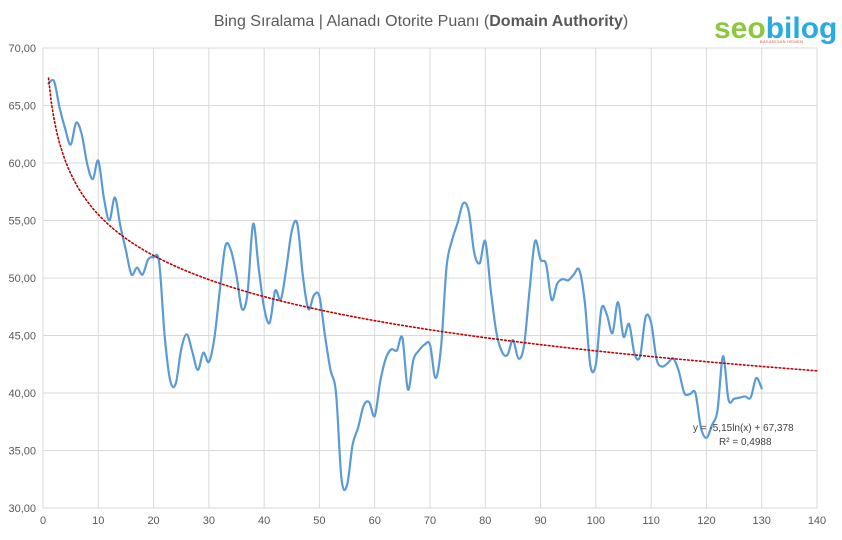 This screenshot has width=842, height=540. Describe the element at coordinates (264, 521) in the screenshot. I see `x-tick-label: 40` at that location.